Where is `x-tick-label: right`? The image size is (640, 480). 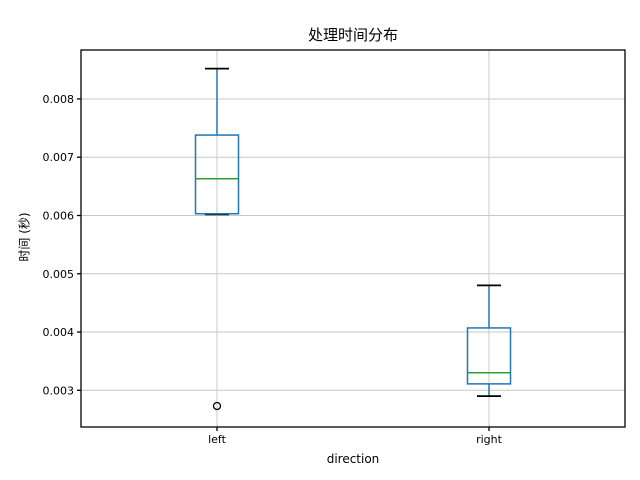
x-tick-label: right is located at coordinates (489, 439).